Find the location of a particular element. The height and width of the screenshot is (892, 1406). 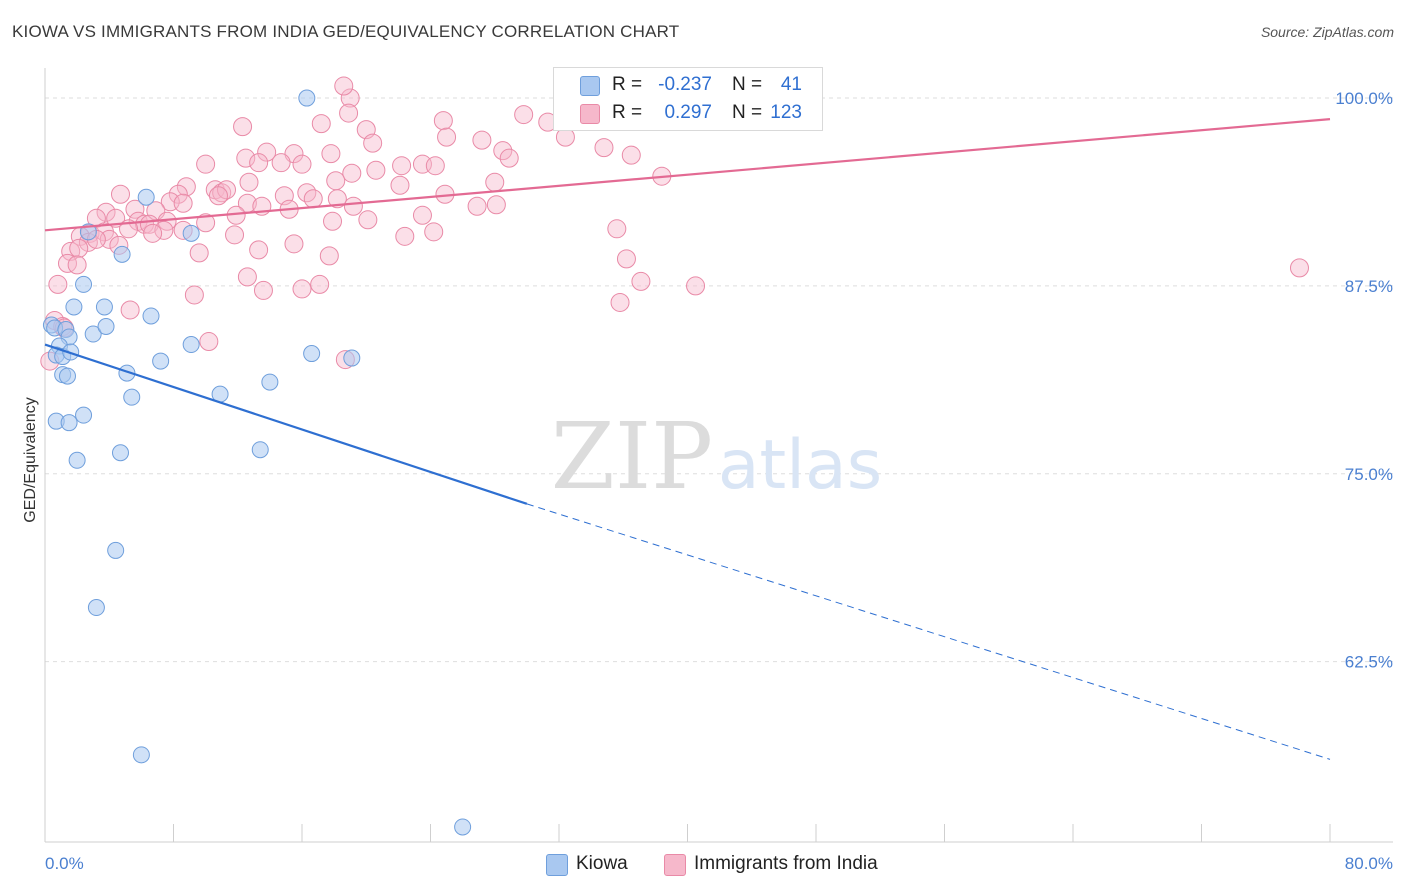

series-legend: Kiowa Immigrants from India is located at coordinates (703, 865).